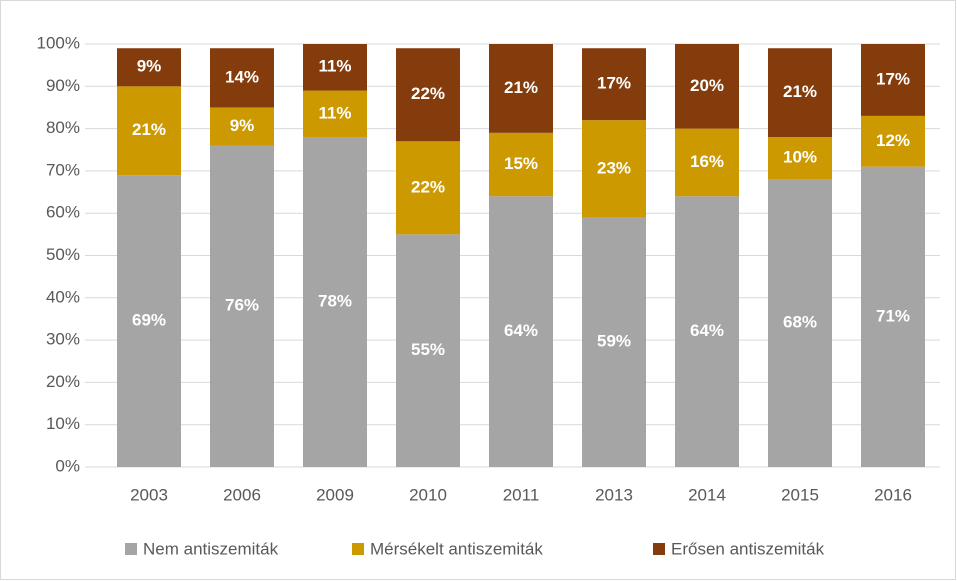 Image resolution: width=957 pixels, height=581 pixels. Describe the element at coordinates (614, 494) in the screenshot. I see `x-tick-label: 2013` at that location.